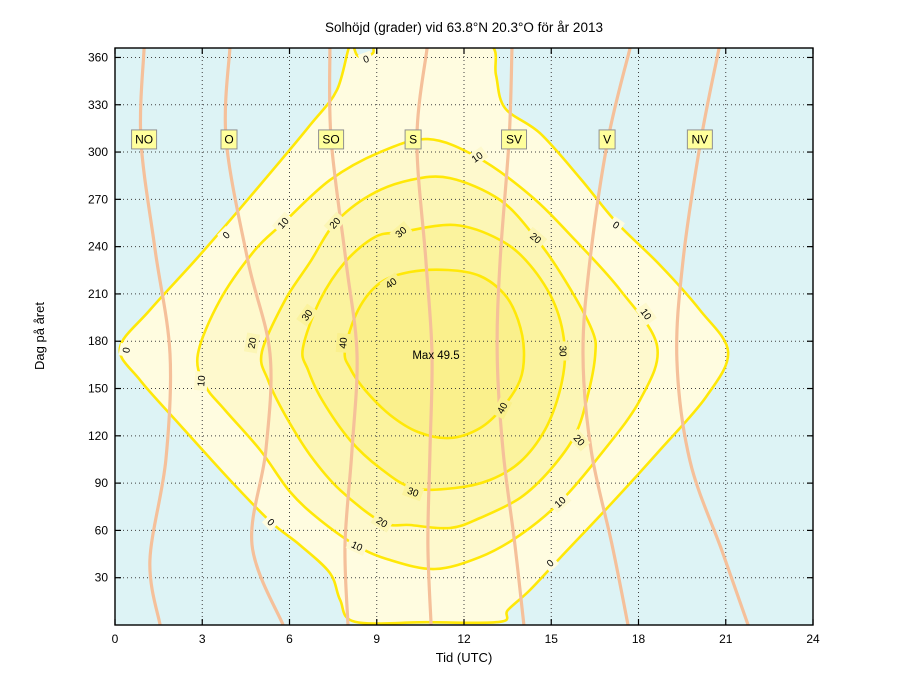 Image resolution: width=901 pixels, height=700 pixels. Describe the element at coordinates (639, 639) in the screenshot. I see `x-tick-label: 18` at that location.